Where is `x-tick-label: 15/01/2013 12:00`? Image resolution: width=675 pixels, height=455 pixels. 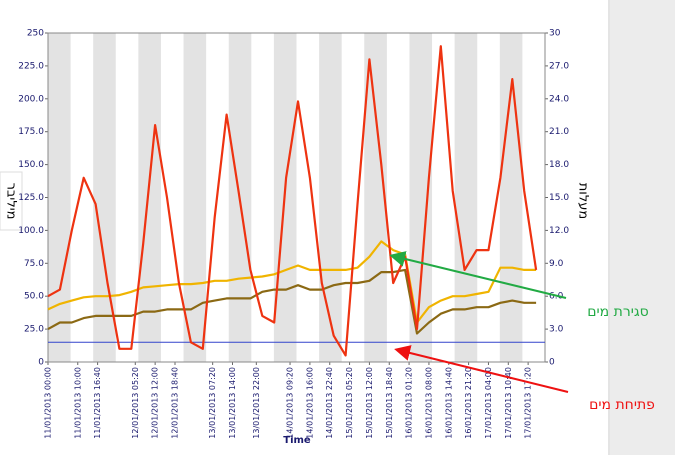 x-tick-label: 15/01/2013 12:00 is located at coordinates (369, 403).